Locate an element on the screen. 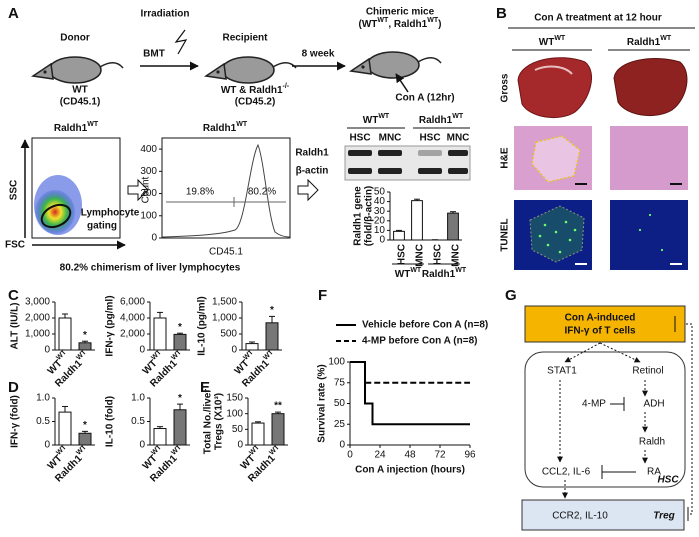  panel-label: E is located at coordinates (205, 387).